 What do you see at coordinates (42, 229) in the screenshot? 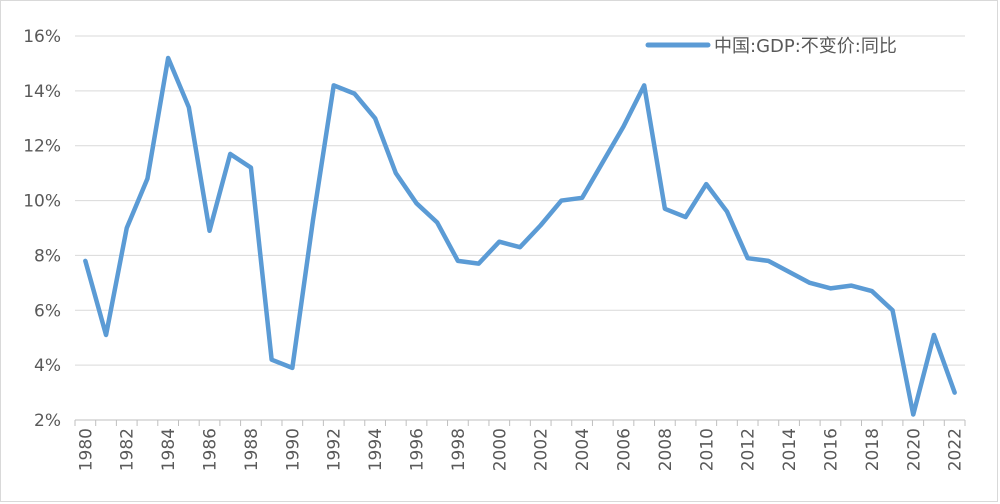
I see `y-axis: 2% 4% 6% 8% 10% 12% 14% 16%` at bounding box center [42, 229].